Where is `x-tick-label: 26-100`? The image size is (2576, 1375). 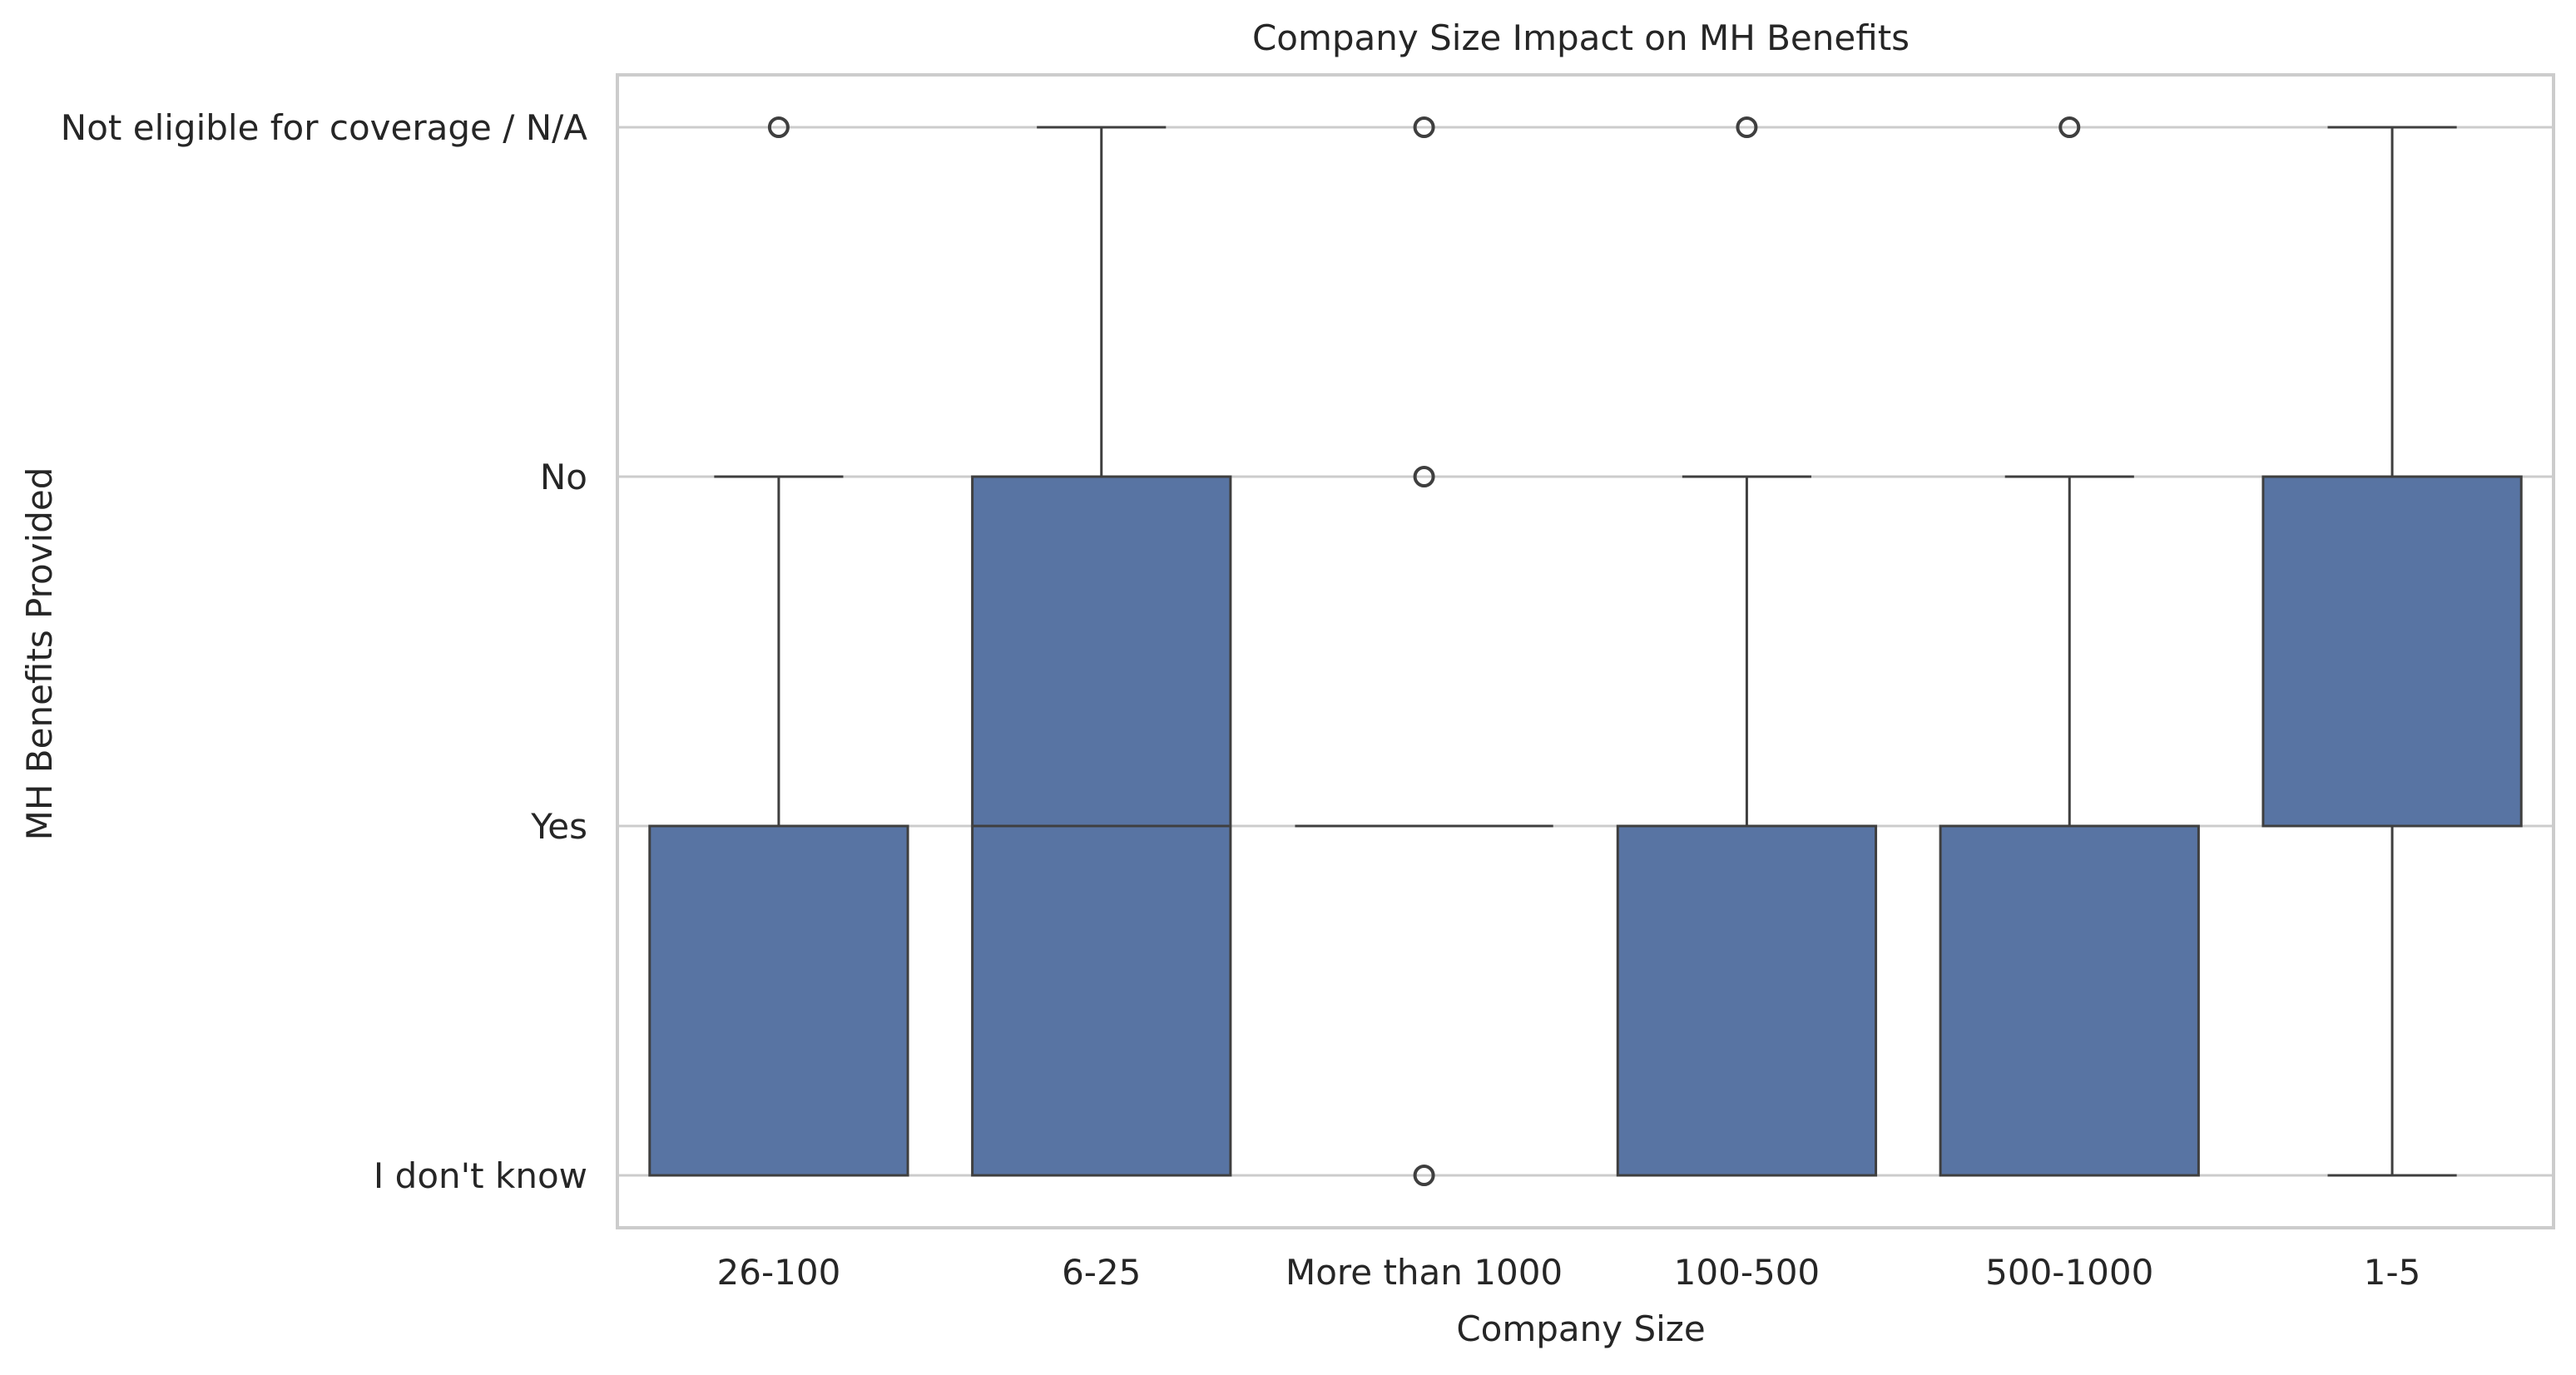 x-tick-label: 26-100 is located at coordinates (779, 1272).